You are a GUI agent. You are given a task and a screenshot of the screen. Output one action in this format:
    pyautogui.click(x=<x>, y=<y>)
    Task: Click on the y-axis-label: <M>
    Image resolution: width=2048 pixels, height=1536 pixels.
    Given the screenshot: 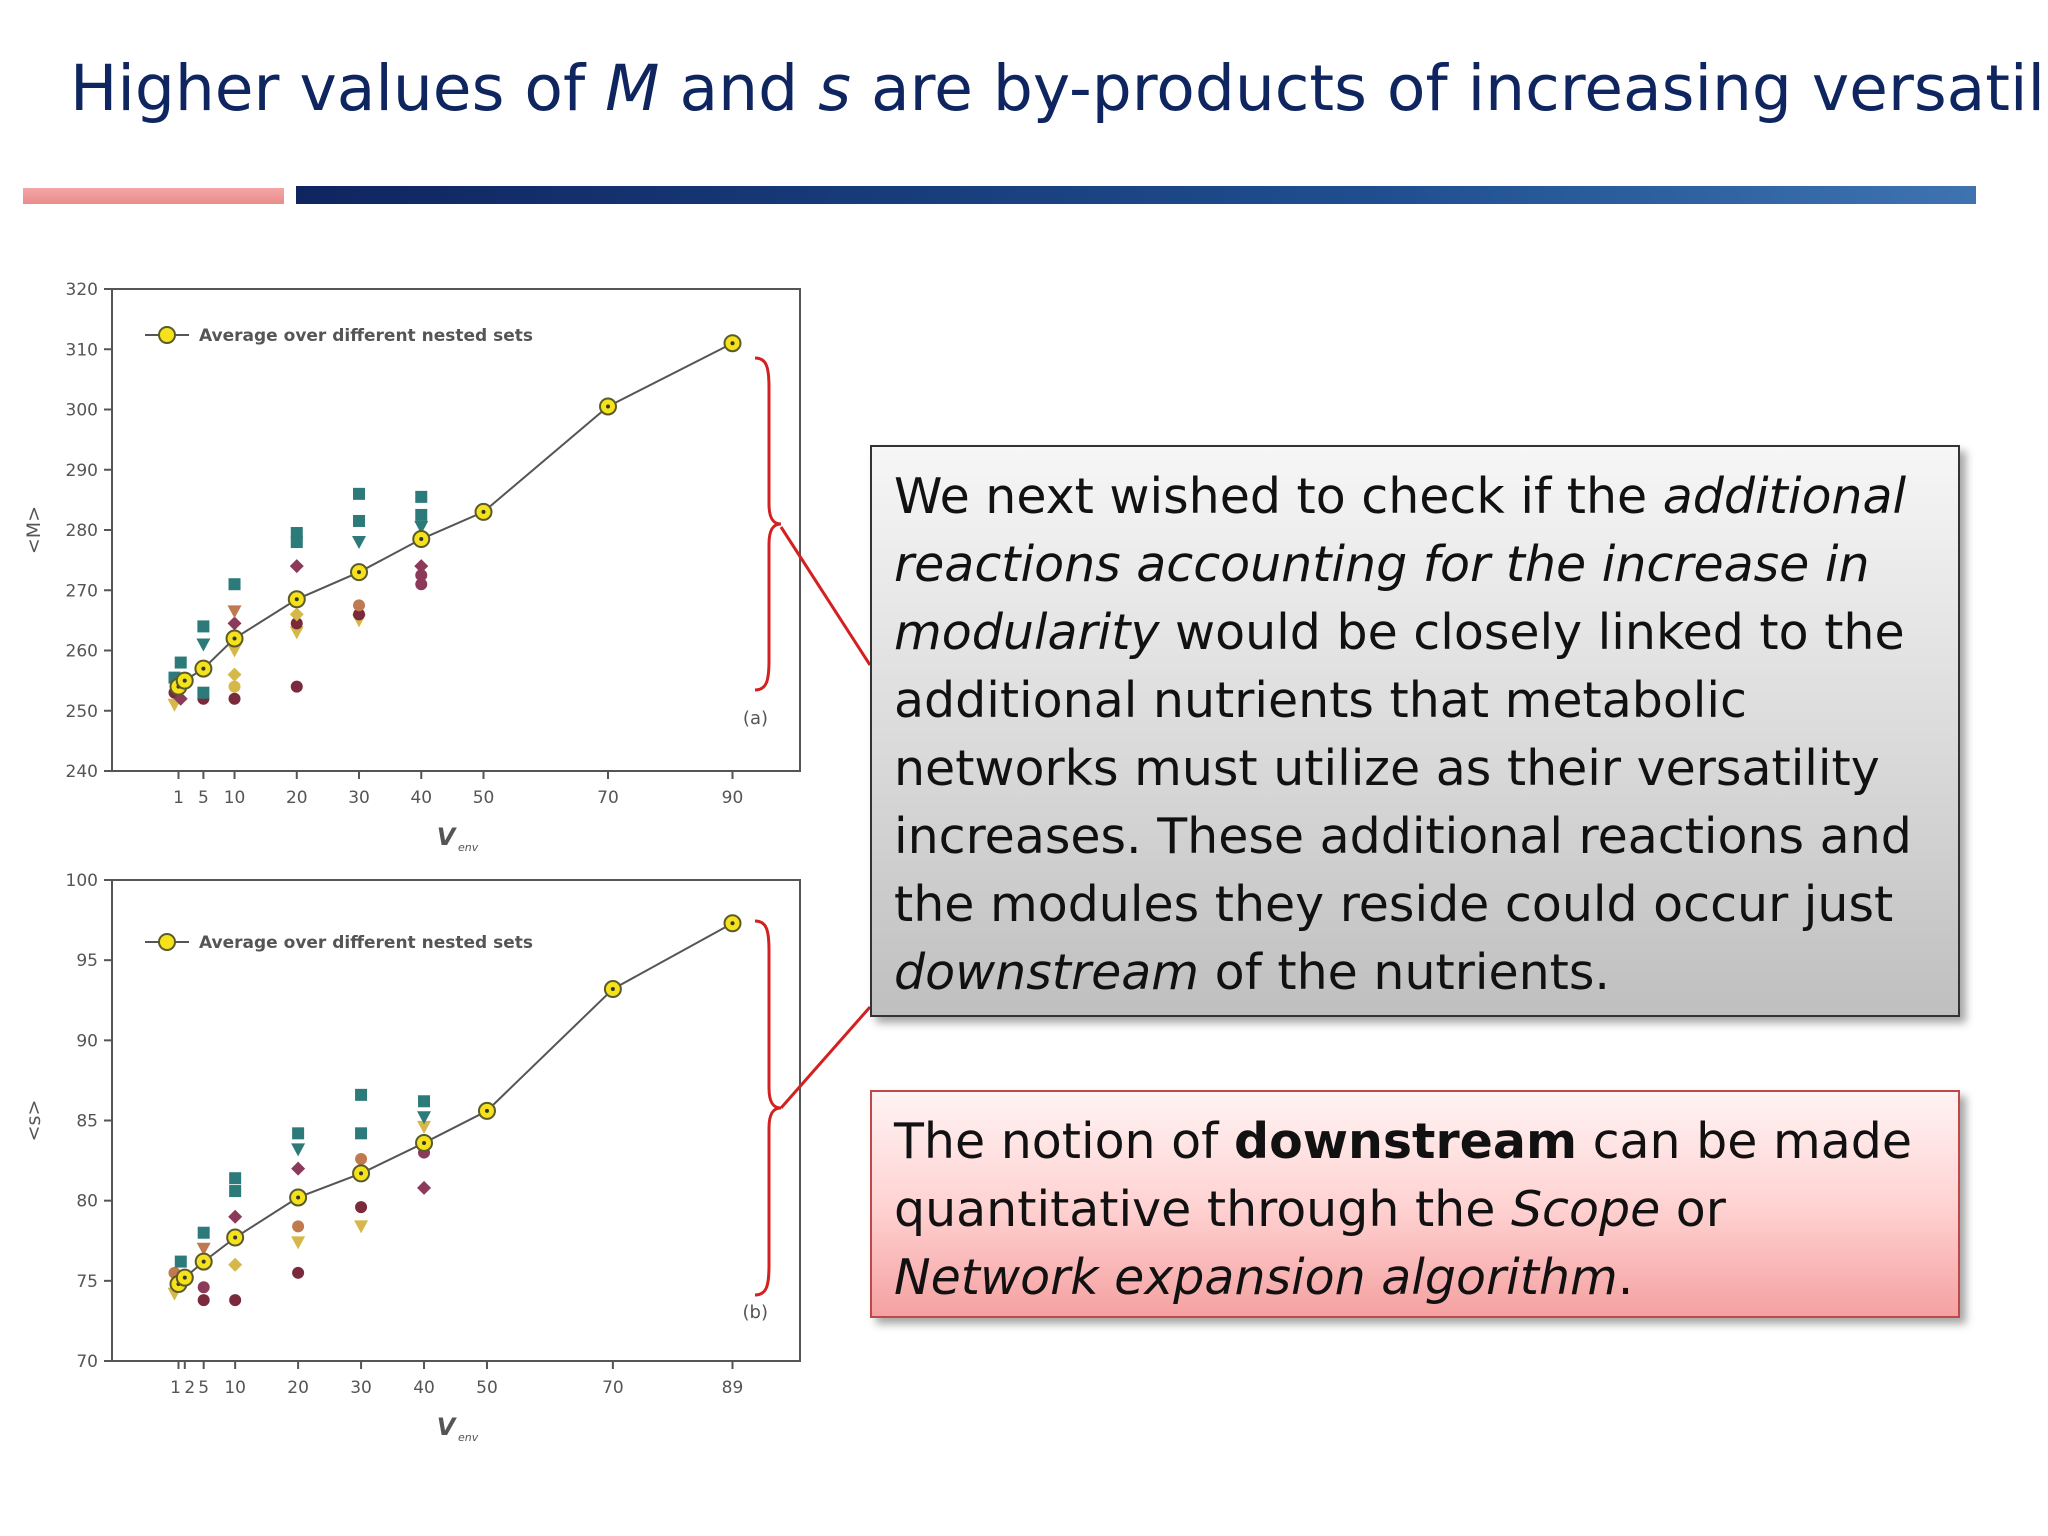 What is the action you would take?
    pyautogui.click(x=34, y=530)
    